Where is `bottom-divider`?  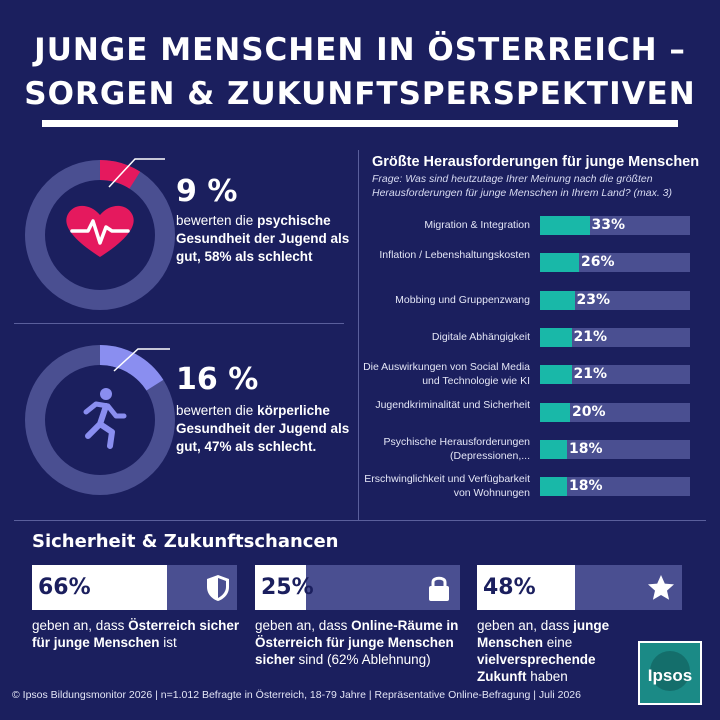 bottom-divider is located at coordinates (360, 520).